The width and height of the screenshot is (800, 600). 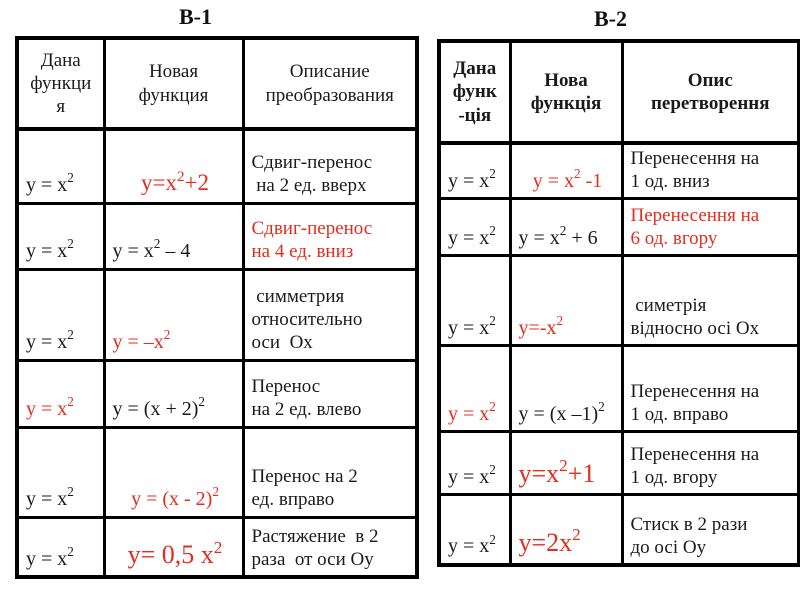 I want to click on formula: y=x2+1, so click(x=557, y=471).